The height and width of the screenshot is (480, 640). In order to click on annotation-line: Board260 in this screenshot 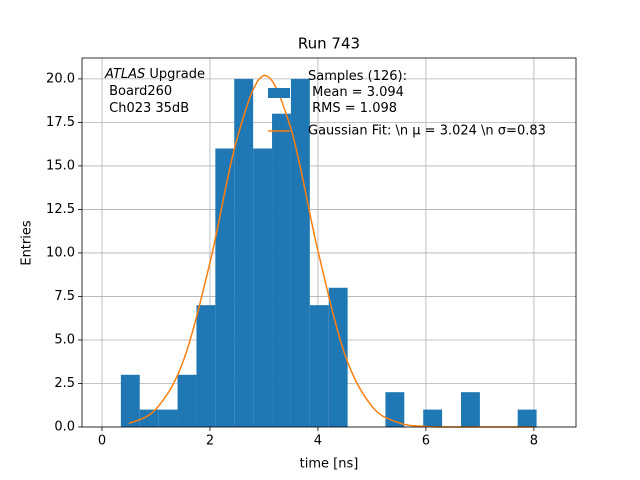, I will do `click(138, 91)`.